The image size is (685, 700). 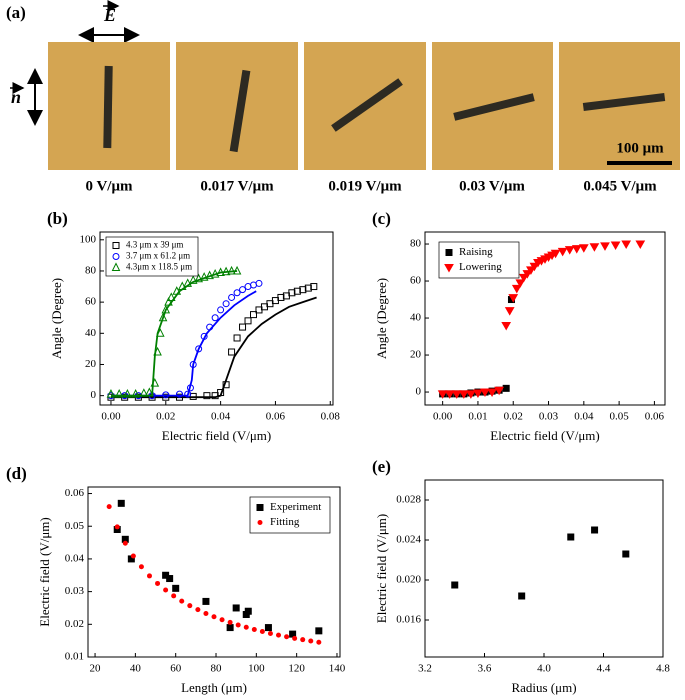 What do you see at coordinates (331, 417) in the screenshot?
I see `x-tick-label: 0.08` at bounding box center [331, 417].